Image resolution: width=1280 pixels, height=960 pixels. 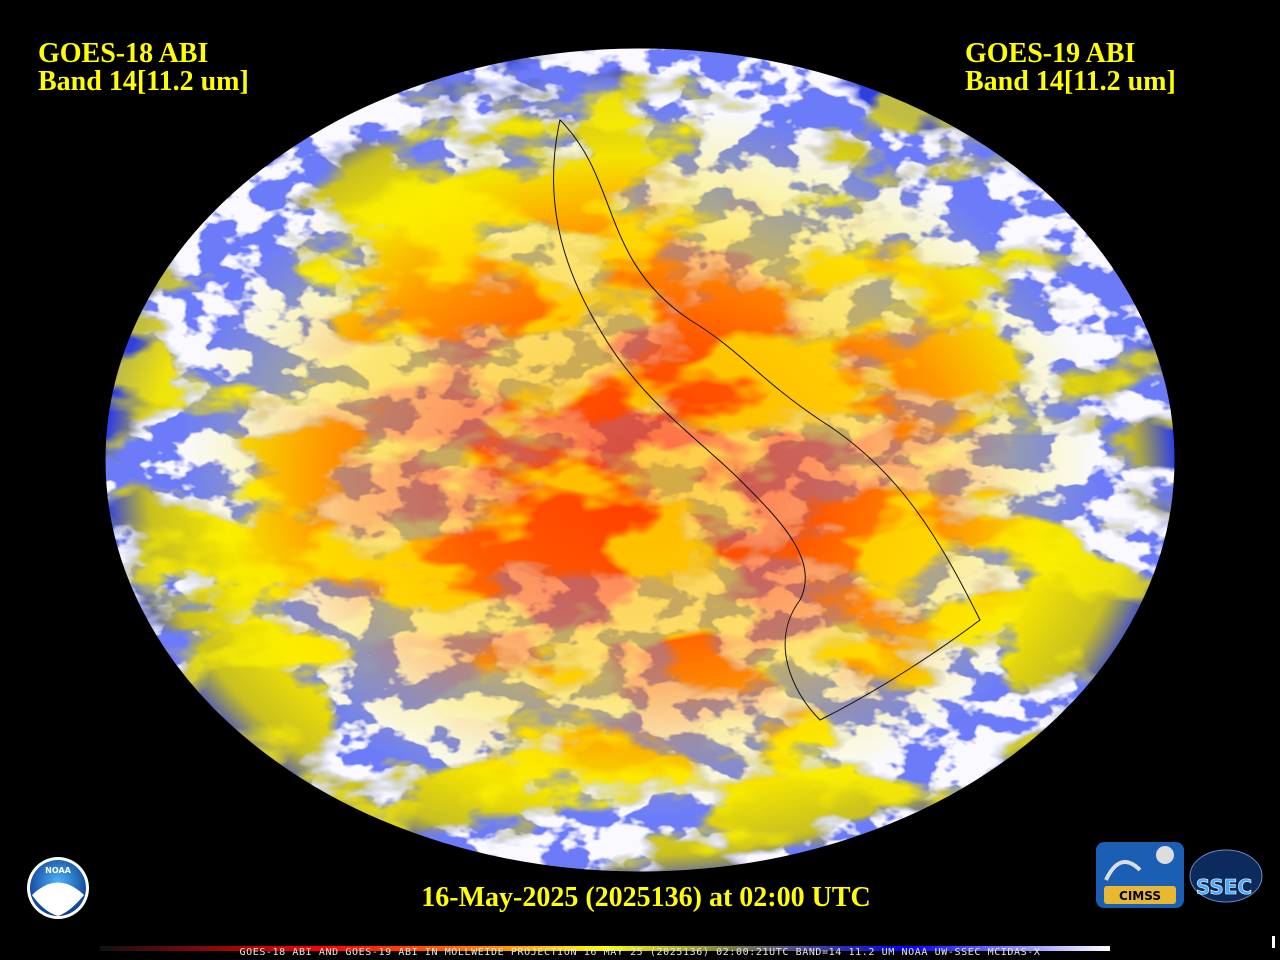 I want to click on cimss-label: CIMSS, so click(x=1140, y=896).